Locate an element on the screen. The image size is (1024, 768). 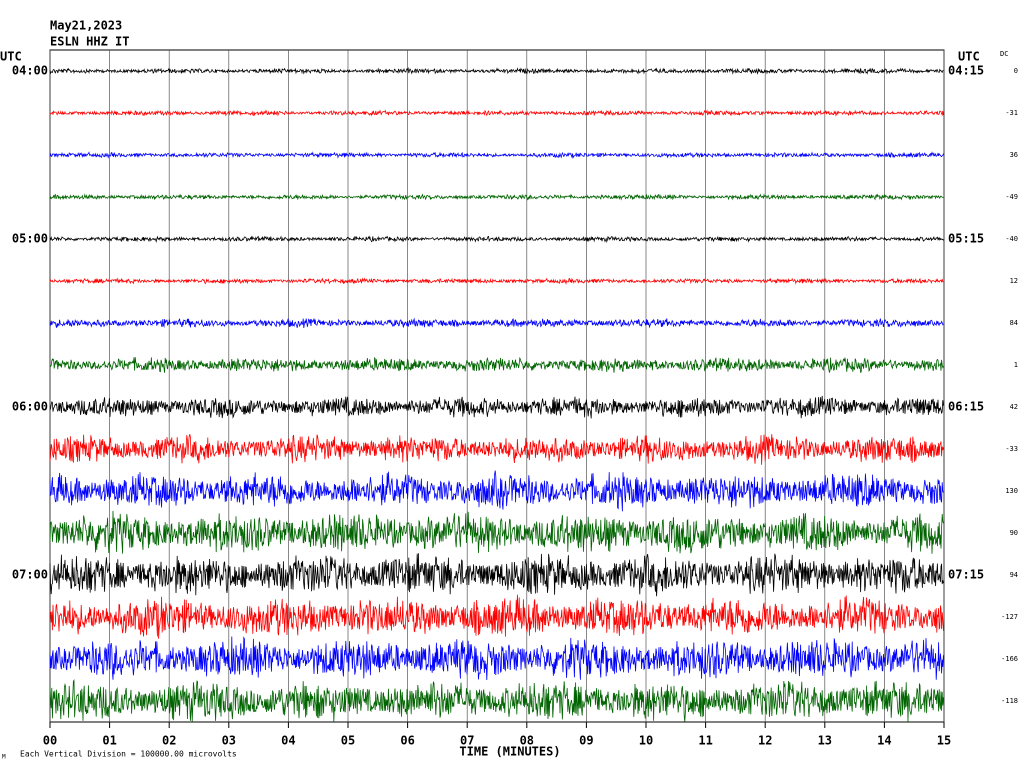
title: May21,2023 is located at coordinates (86, 26).